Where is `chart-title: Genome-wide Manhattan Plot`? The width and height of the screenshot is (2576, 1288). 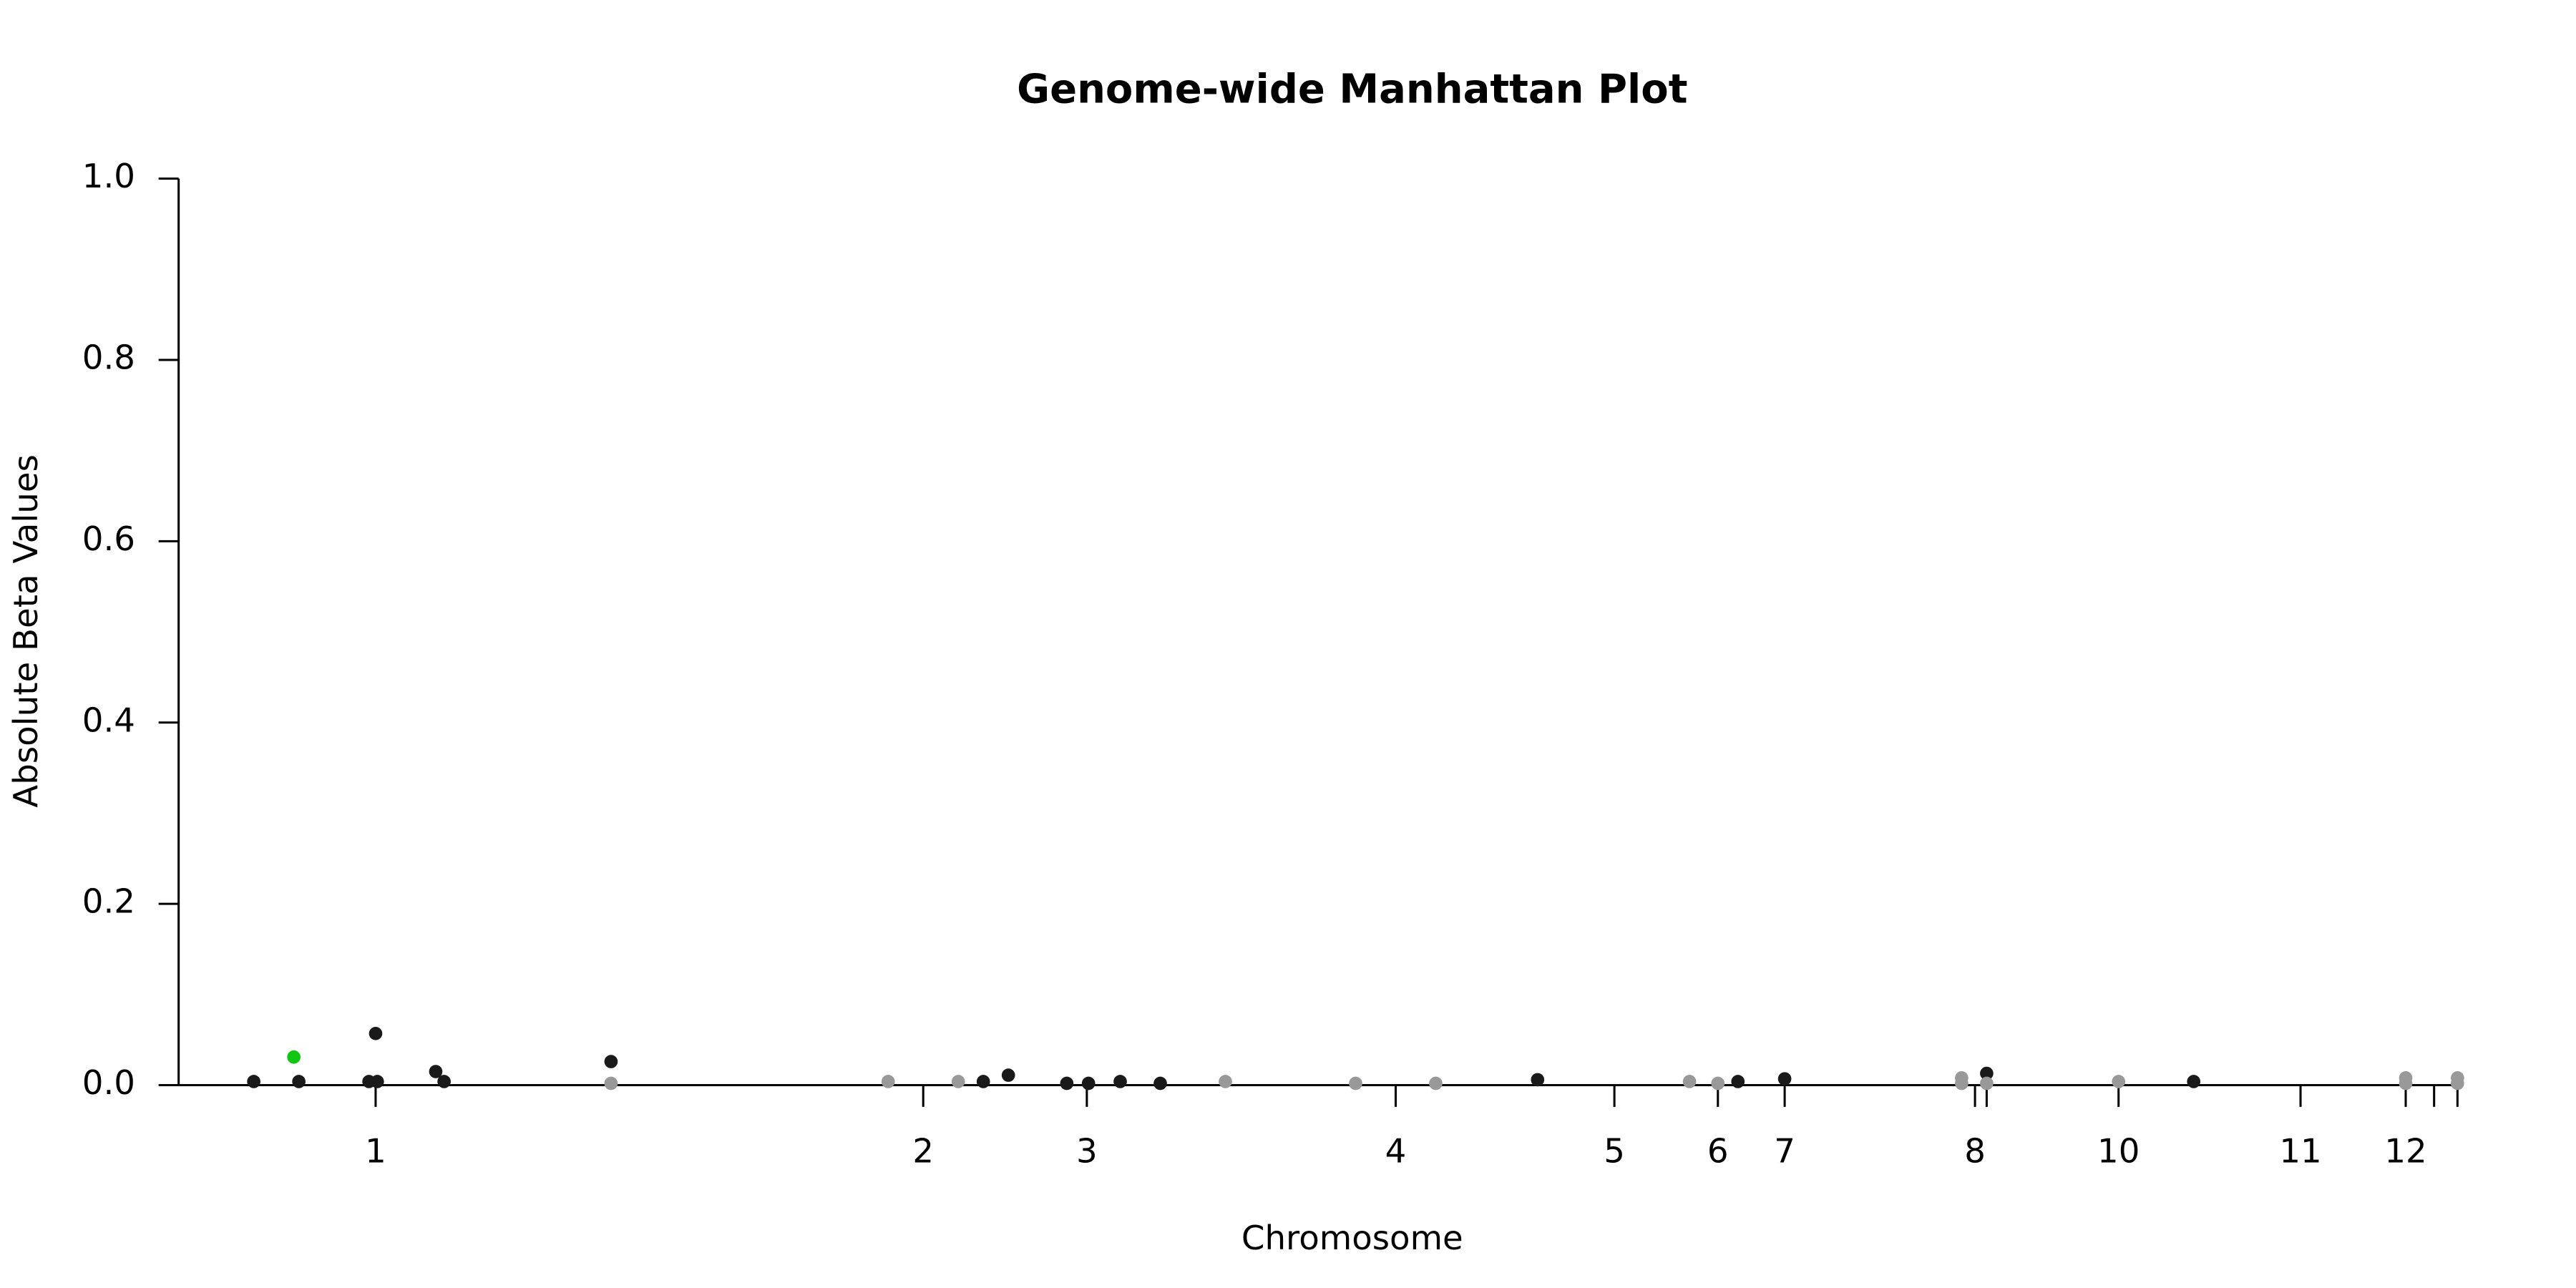
chart-title: Genome-wide Manhattan Plot is located at coordinates (1352, 89).